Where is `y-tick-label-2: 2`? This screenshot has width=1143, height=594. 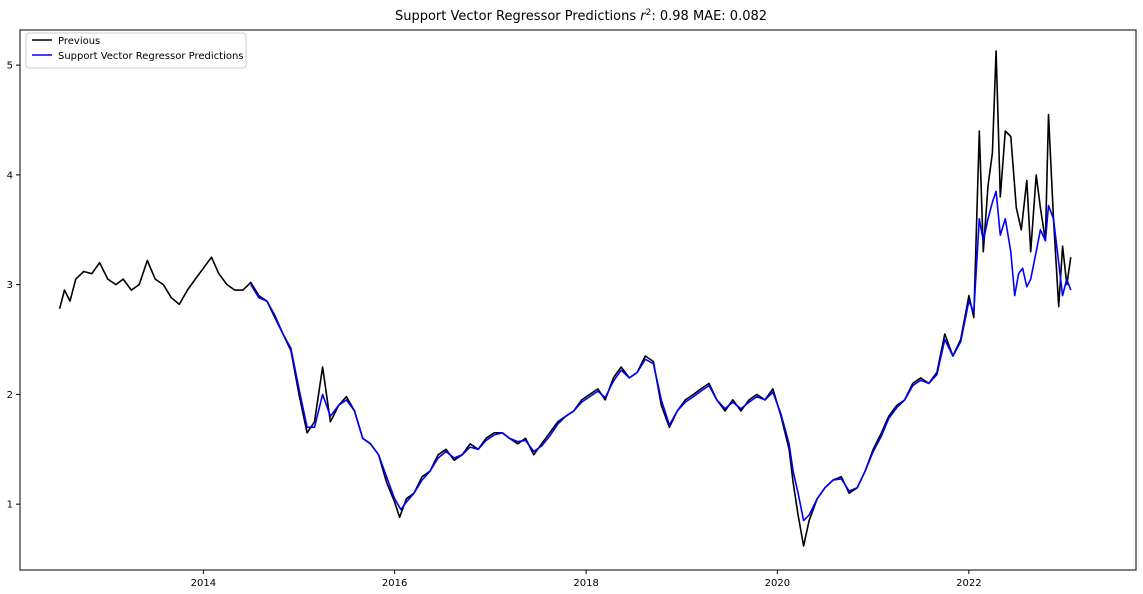
y-tick-label-2: 2 is located at coordinates (10, 395).